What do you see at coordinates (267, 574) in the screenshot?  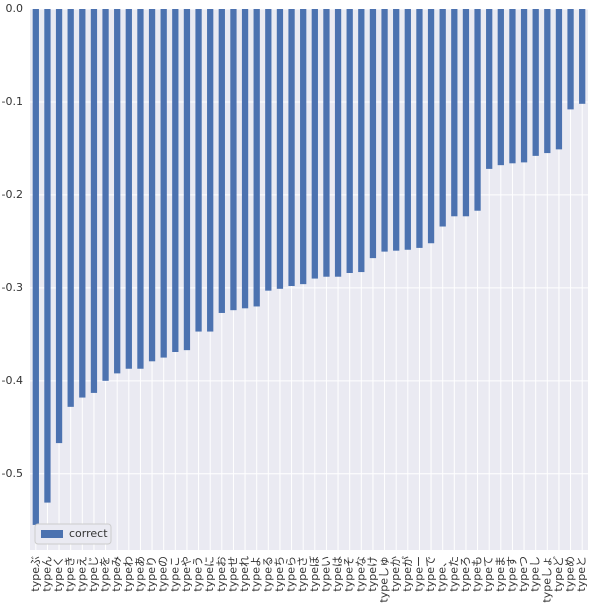 I see `x-tick-label: typeる` at bounding box center [267, 574].